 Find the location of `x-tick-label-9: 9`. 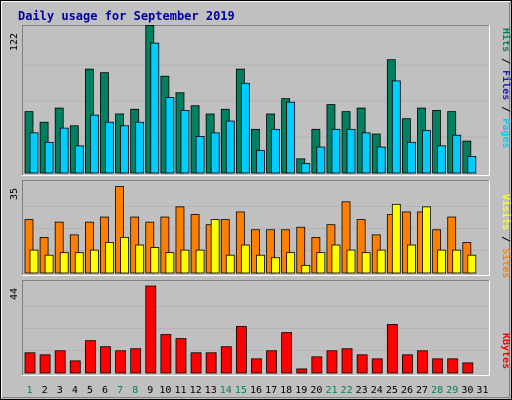

x-tick-label-9: 9 is located at coordinates (150, 390).